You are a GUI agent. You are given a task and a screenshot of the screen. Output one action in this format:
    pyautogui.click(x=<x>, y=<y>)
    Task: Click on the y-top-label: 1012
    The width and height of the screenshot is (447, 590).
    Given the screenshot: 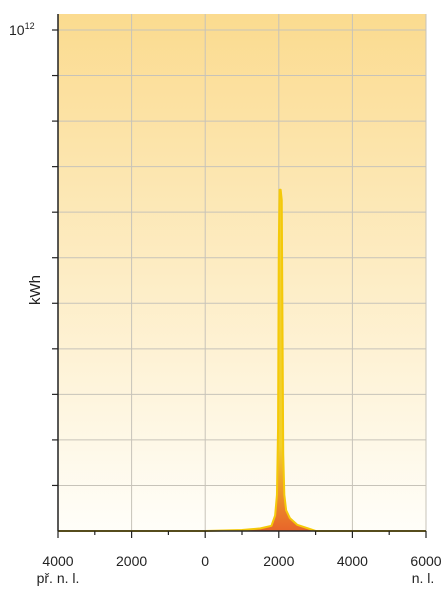 What is the action you would take?
    pyautogui.click(x=22, y=29)
    